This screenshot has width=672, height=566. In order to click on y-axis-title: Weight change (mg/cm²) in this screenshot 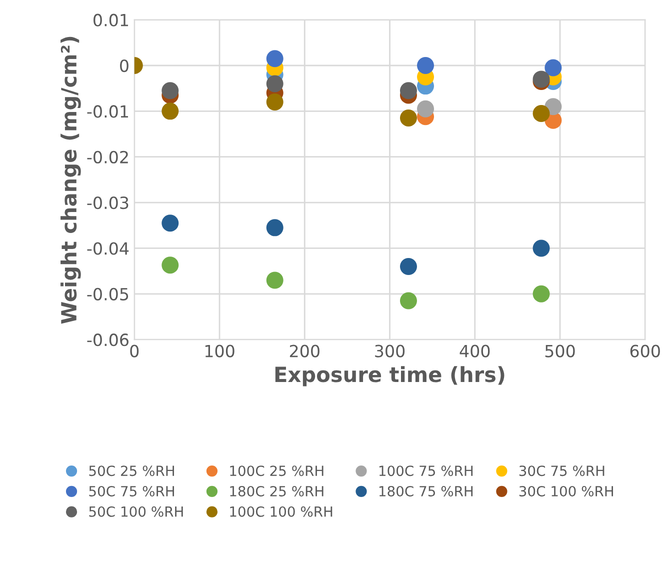, I will do `click(70, 180)`.